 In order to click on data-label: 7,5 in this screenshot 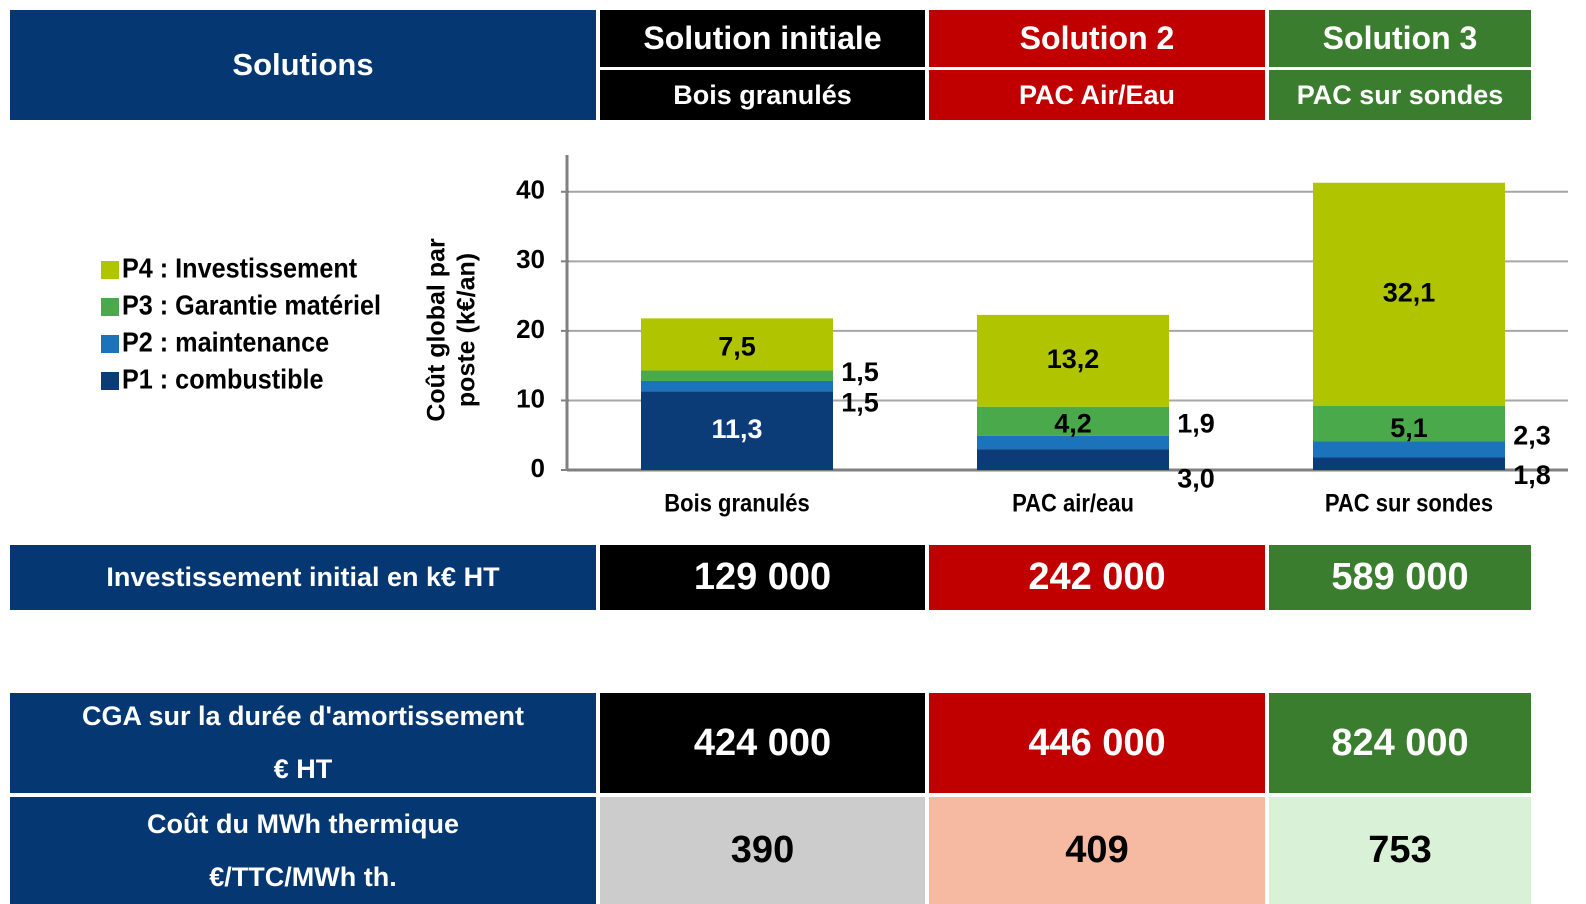, I will do `click(737, 347)`.